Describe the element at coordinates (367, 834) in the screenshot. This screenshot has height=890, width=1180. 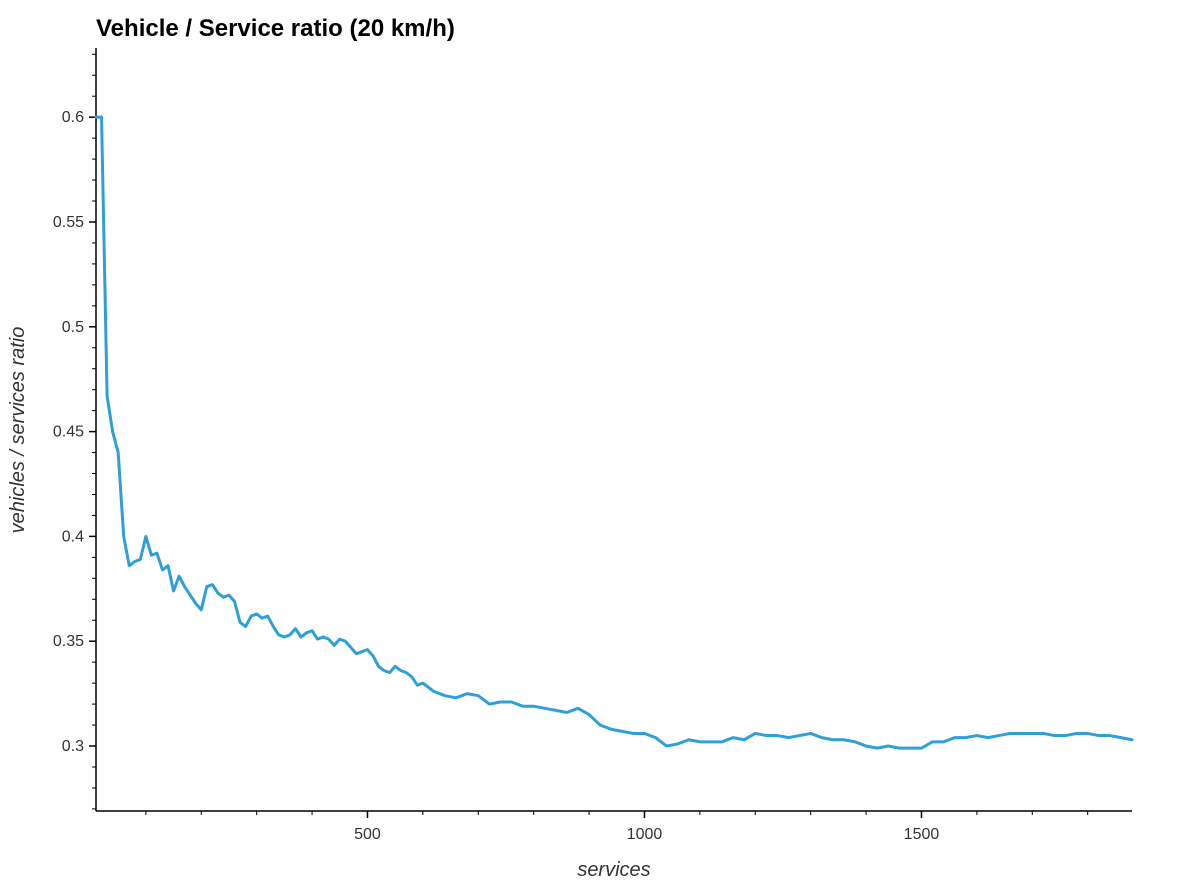
I see `x-tick-label: 500` at that location.